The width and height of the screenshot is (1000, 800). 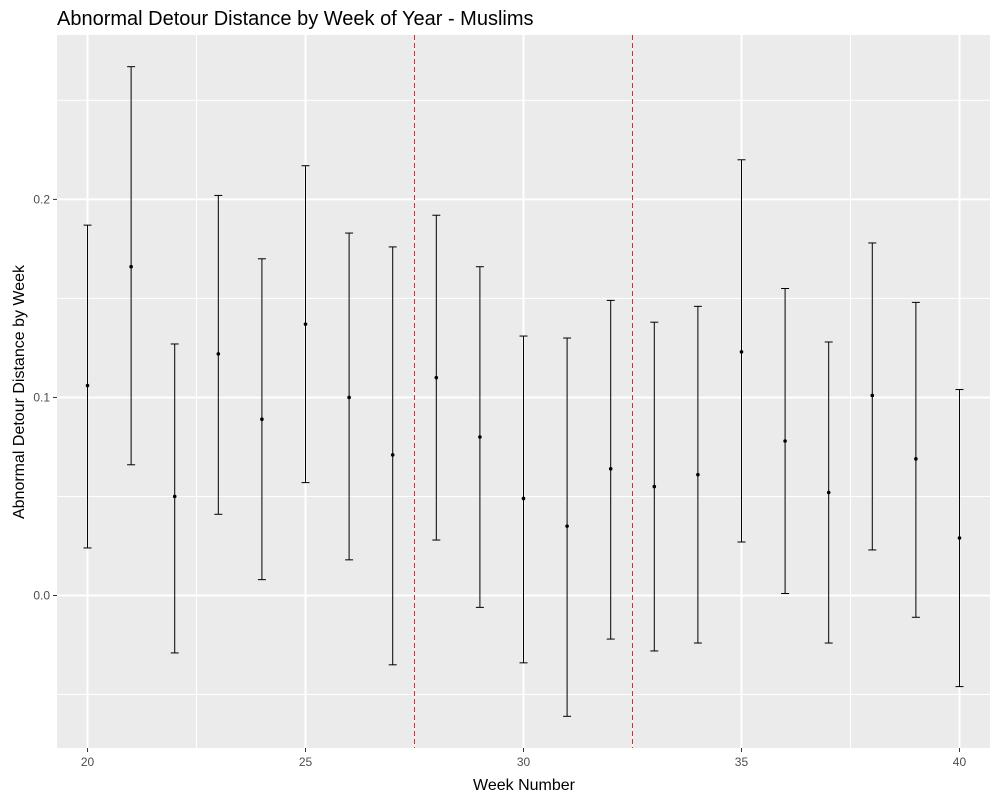 What do you see at coordinates (524, 762) in the screenshot?
I see `x-tick-label: 30` at bounding box center [524, 762].